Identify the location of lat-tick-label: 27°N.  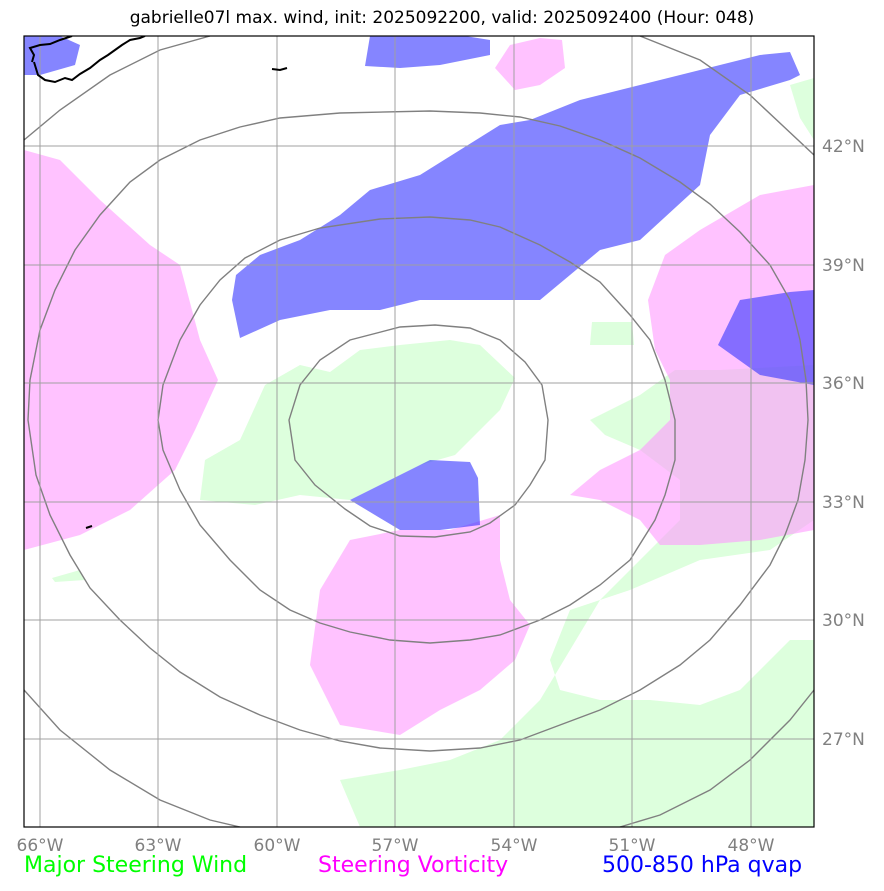
(843, 740).